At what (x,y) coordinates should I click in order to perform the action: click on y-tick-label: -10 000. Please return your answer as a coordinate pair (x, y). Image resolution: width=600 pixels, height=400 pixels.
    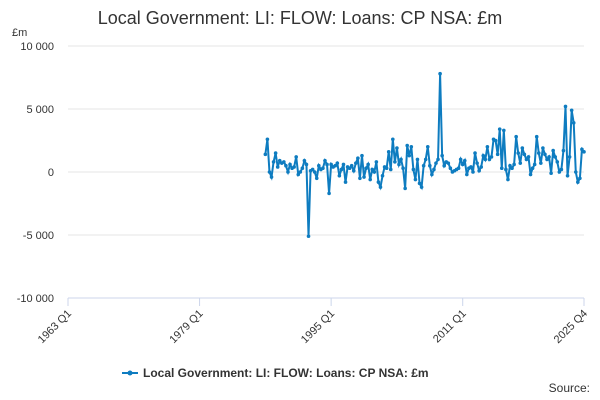
    Looking at the image, I should click on (35, 299).